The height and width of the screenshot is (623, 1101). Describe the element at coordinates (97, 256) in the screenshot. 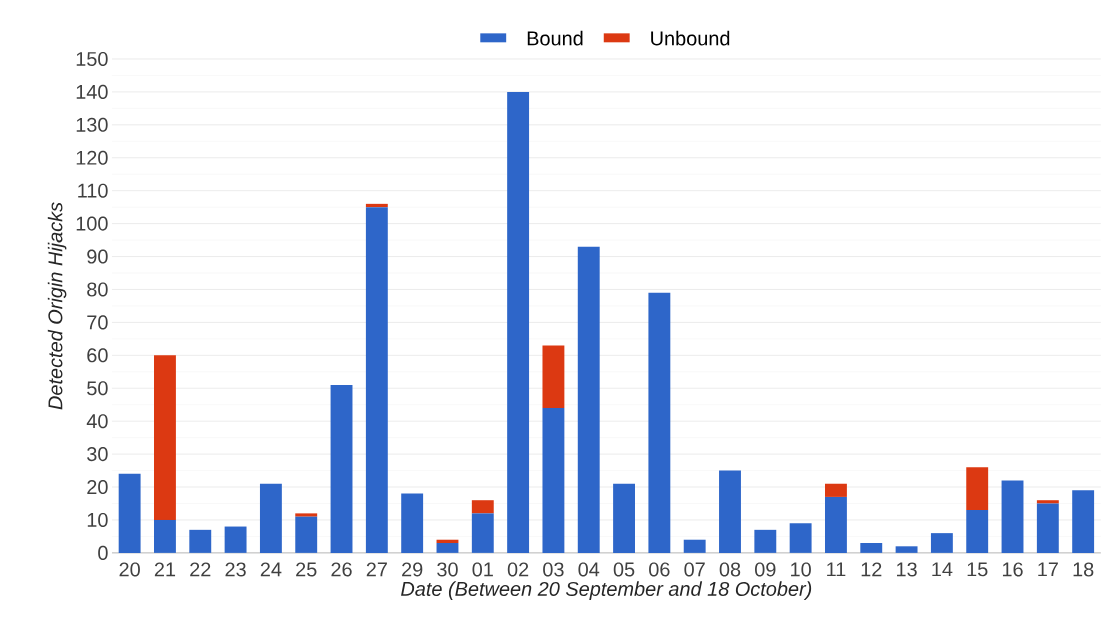

I see `y-tick-label: 90` at that location.